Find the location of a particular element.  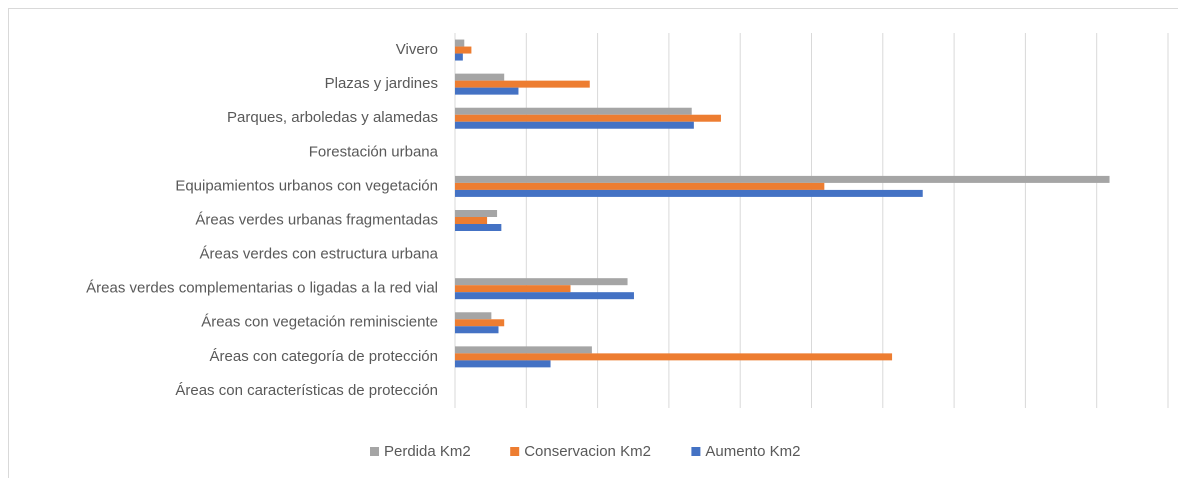

y-tick-label: Equipamientos urbanos con vegetación is located at coordinates (306, 185).